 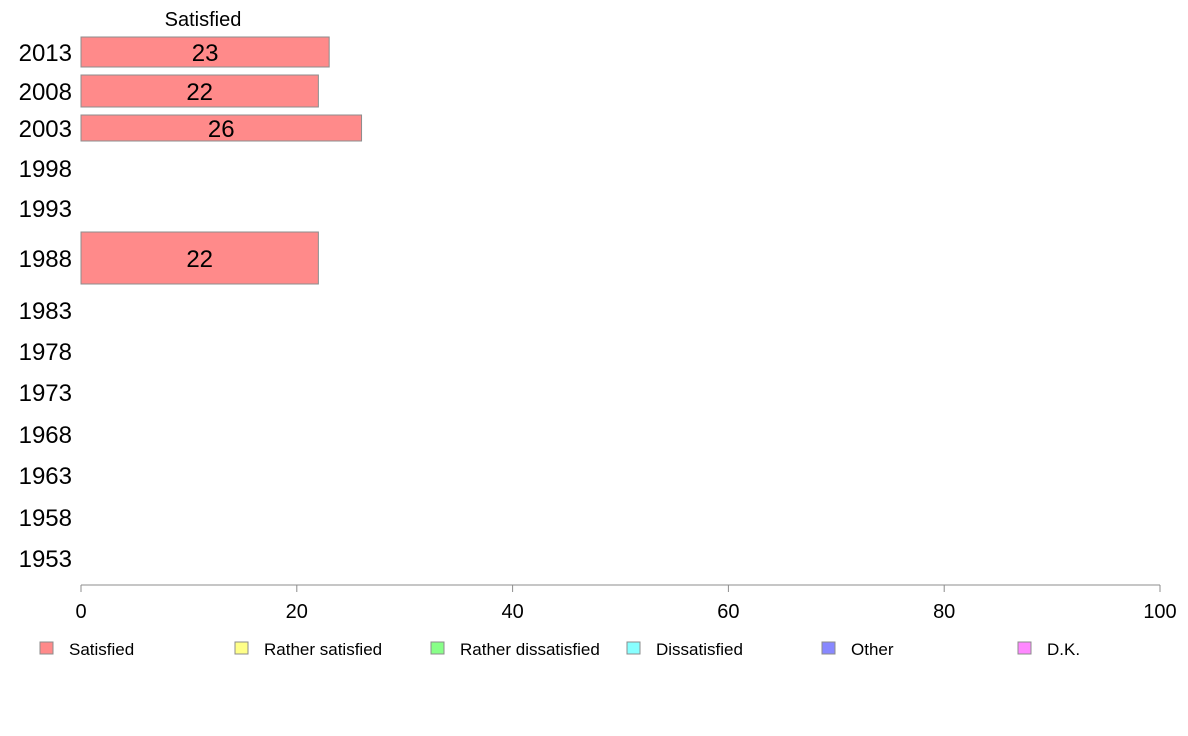 I want to click on x-tick-label: 20, so click(x=297, y=612).